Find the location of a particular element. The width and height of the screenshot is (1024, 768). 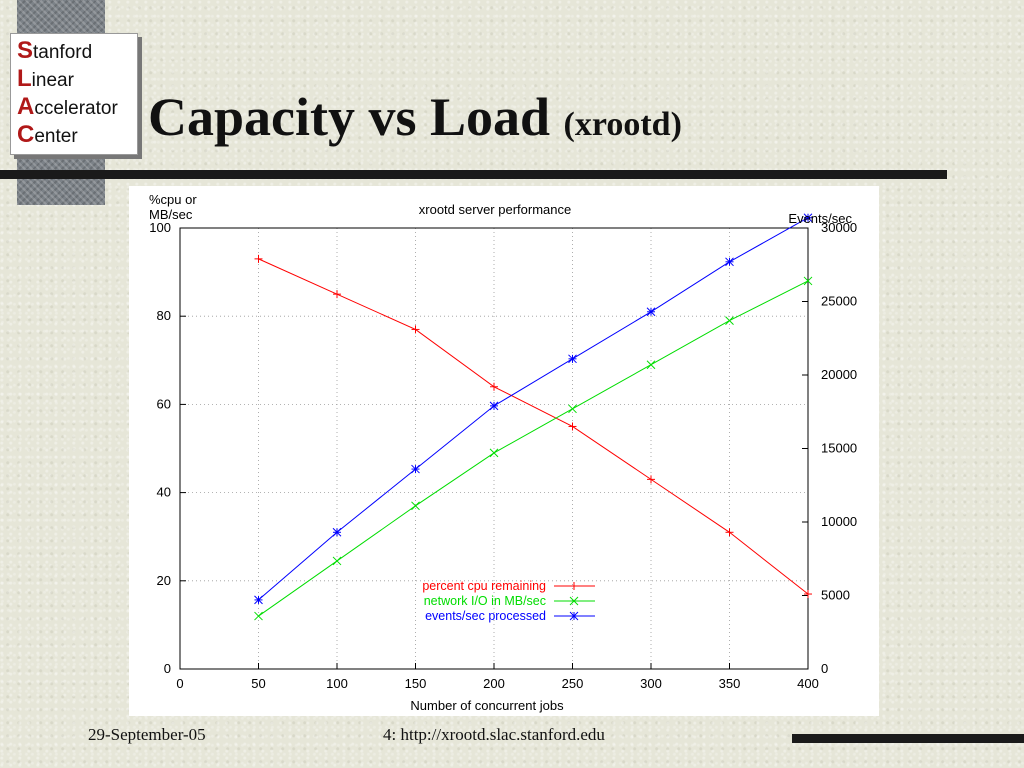

footer-date: 29-September-05 is located at coordinates (147, 734).